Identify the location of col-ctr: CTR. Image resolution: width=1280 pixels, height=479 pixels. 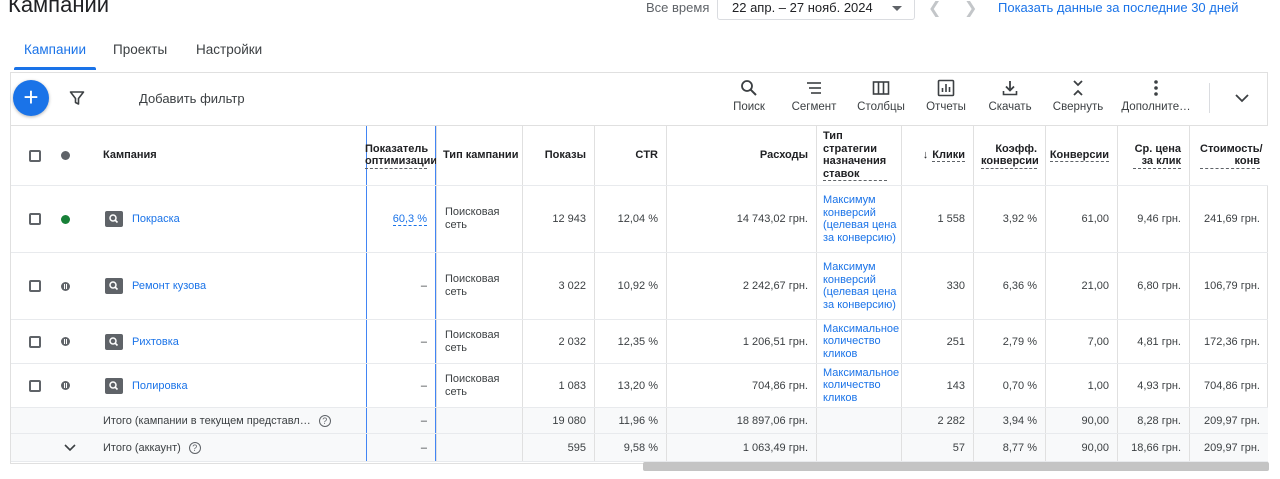
(630, 155).